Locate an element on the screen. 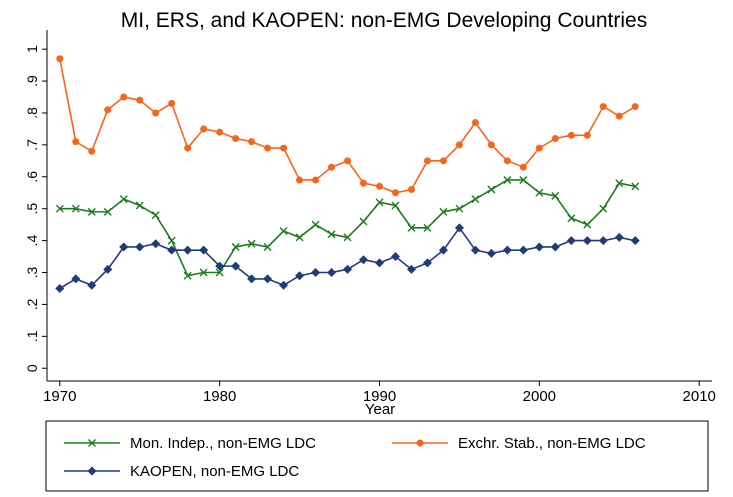 This screenshot has width=733, height=497. x-tick-label: 1990 is located at coordinates (379, 396).